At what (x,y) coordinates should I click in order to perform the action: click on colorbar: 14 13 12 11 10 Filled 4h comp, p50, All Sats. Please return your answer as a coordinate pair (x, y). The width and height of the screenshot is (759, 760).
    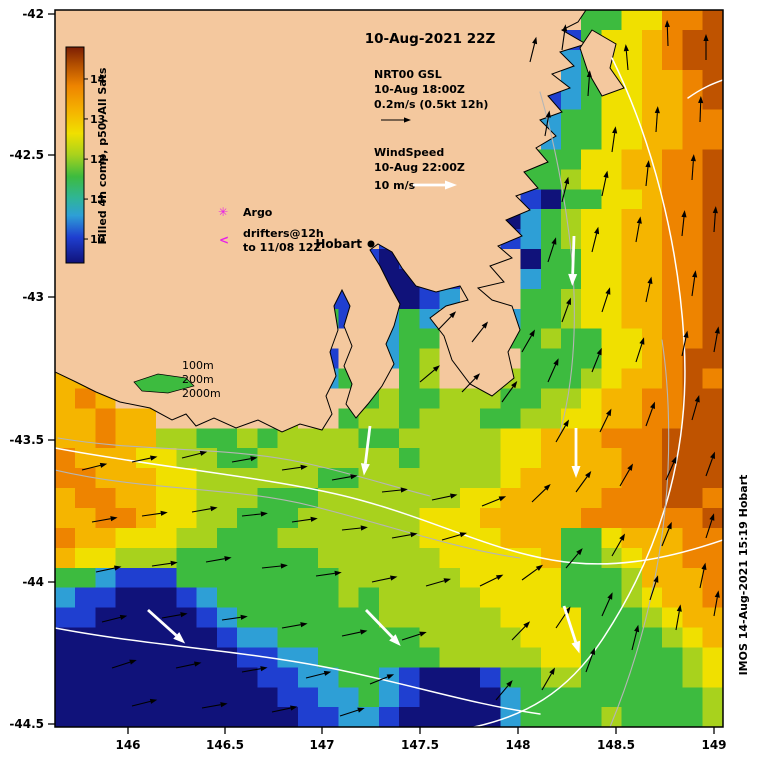
    Looking at the image, I should click on (87, 155).